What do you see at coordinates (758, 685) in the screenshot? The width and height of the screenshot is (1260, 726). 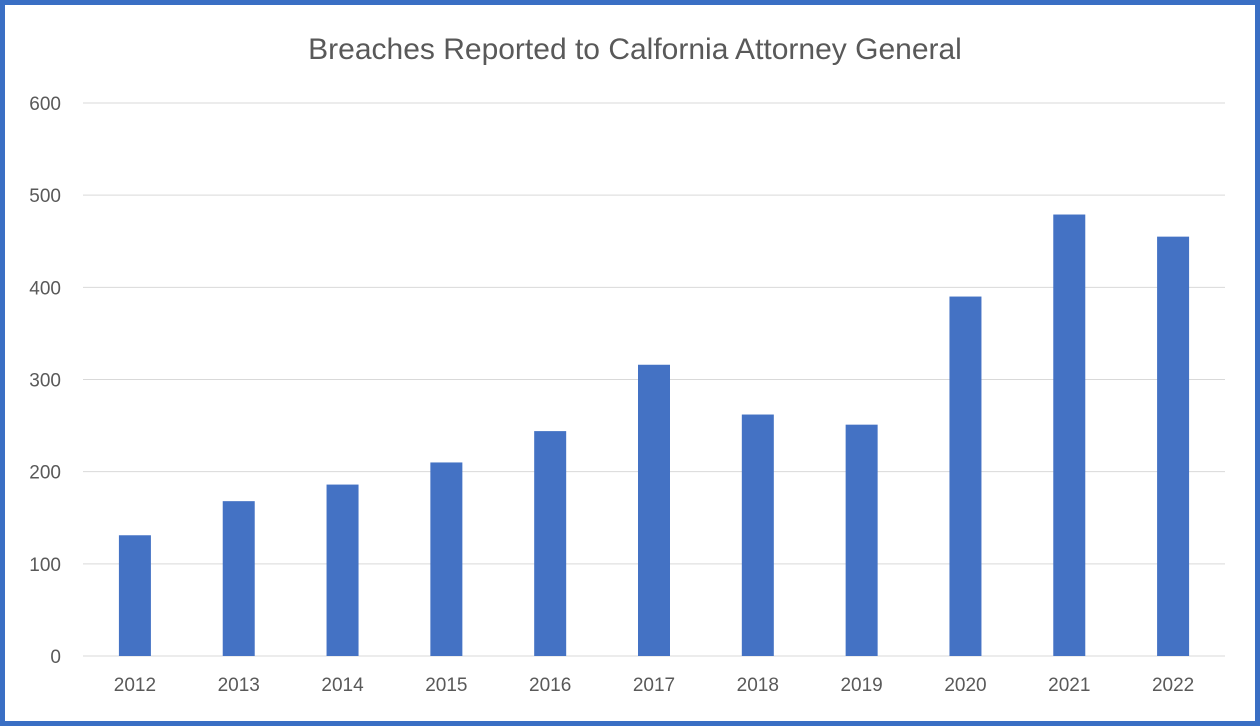 I see `x-tick-label: 2018` at bounding box center [758, 685].